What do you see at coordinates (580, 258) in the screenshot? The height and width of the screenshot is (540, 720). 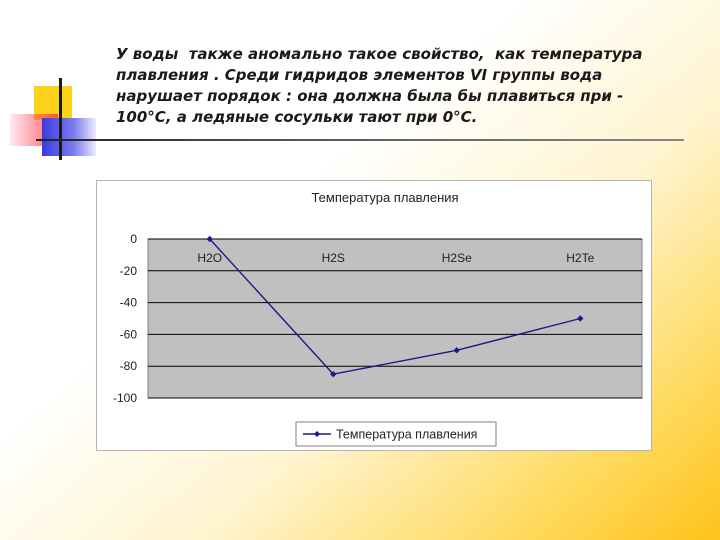 I see `x-category-label-3: H2Te` at bounding box center [580, 258].